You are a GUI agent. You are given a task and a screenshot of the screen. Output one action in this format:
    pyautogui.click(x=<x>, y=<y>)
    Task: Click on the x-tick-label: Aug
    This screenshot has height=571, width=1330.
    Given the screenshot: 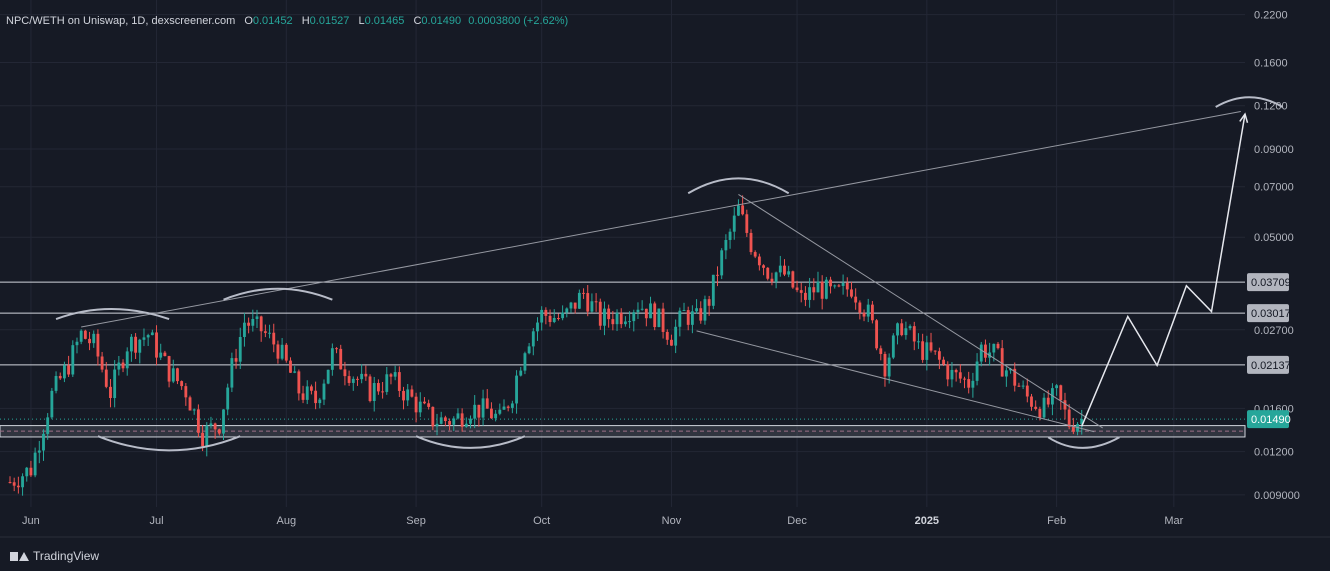 What is the action you would take?
    pyautogui.click(x=287, y=521)
    